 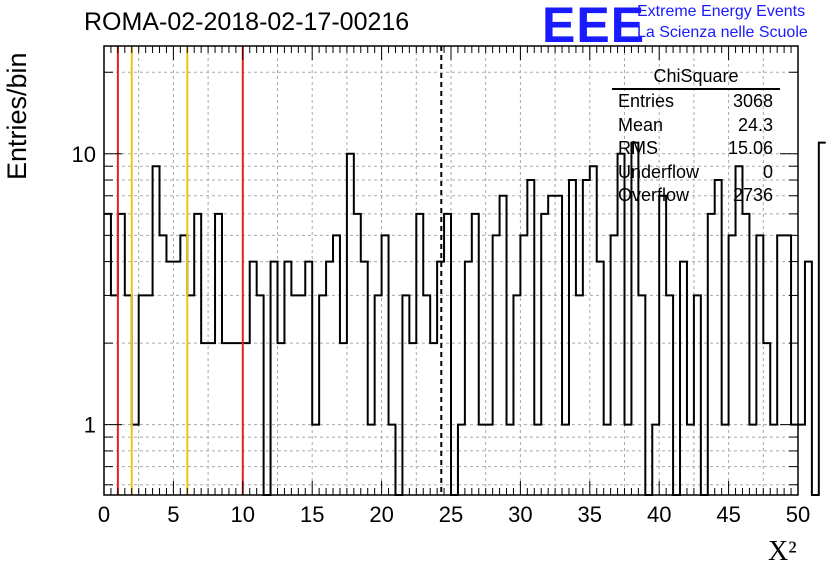 I want to click on x-tick-label: 0, so click(x=104, y=514).